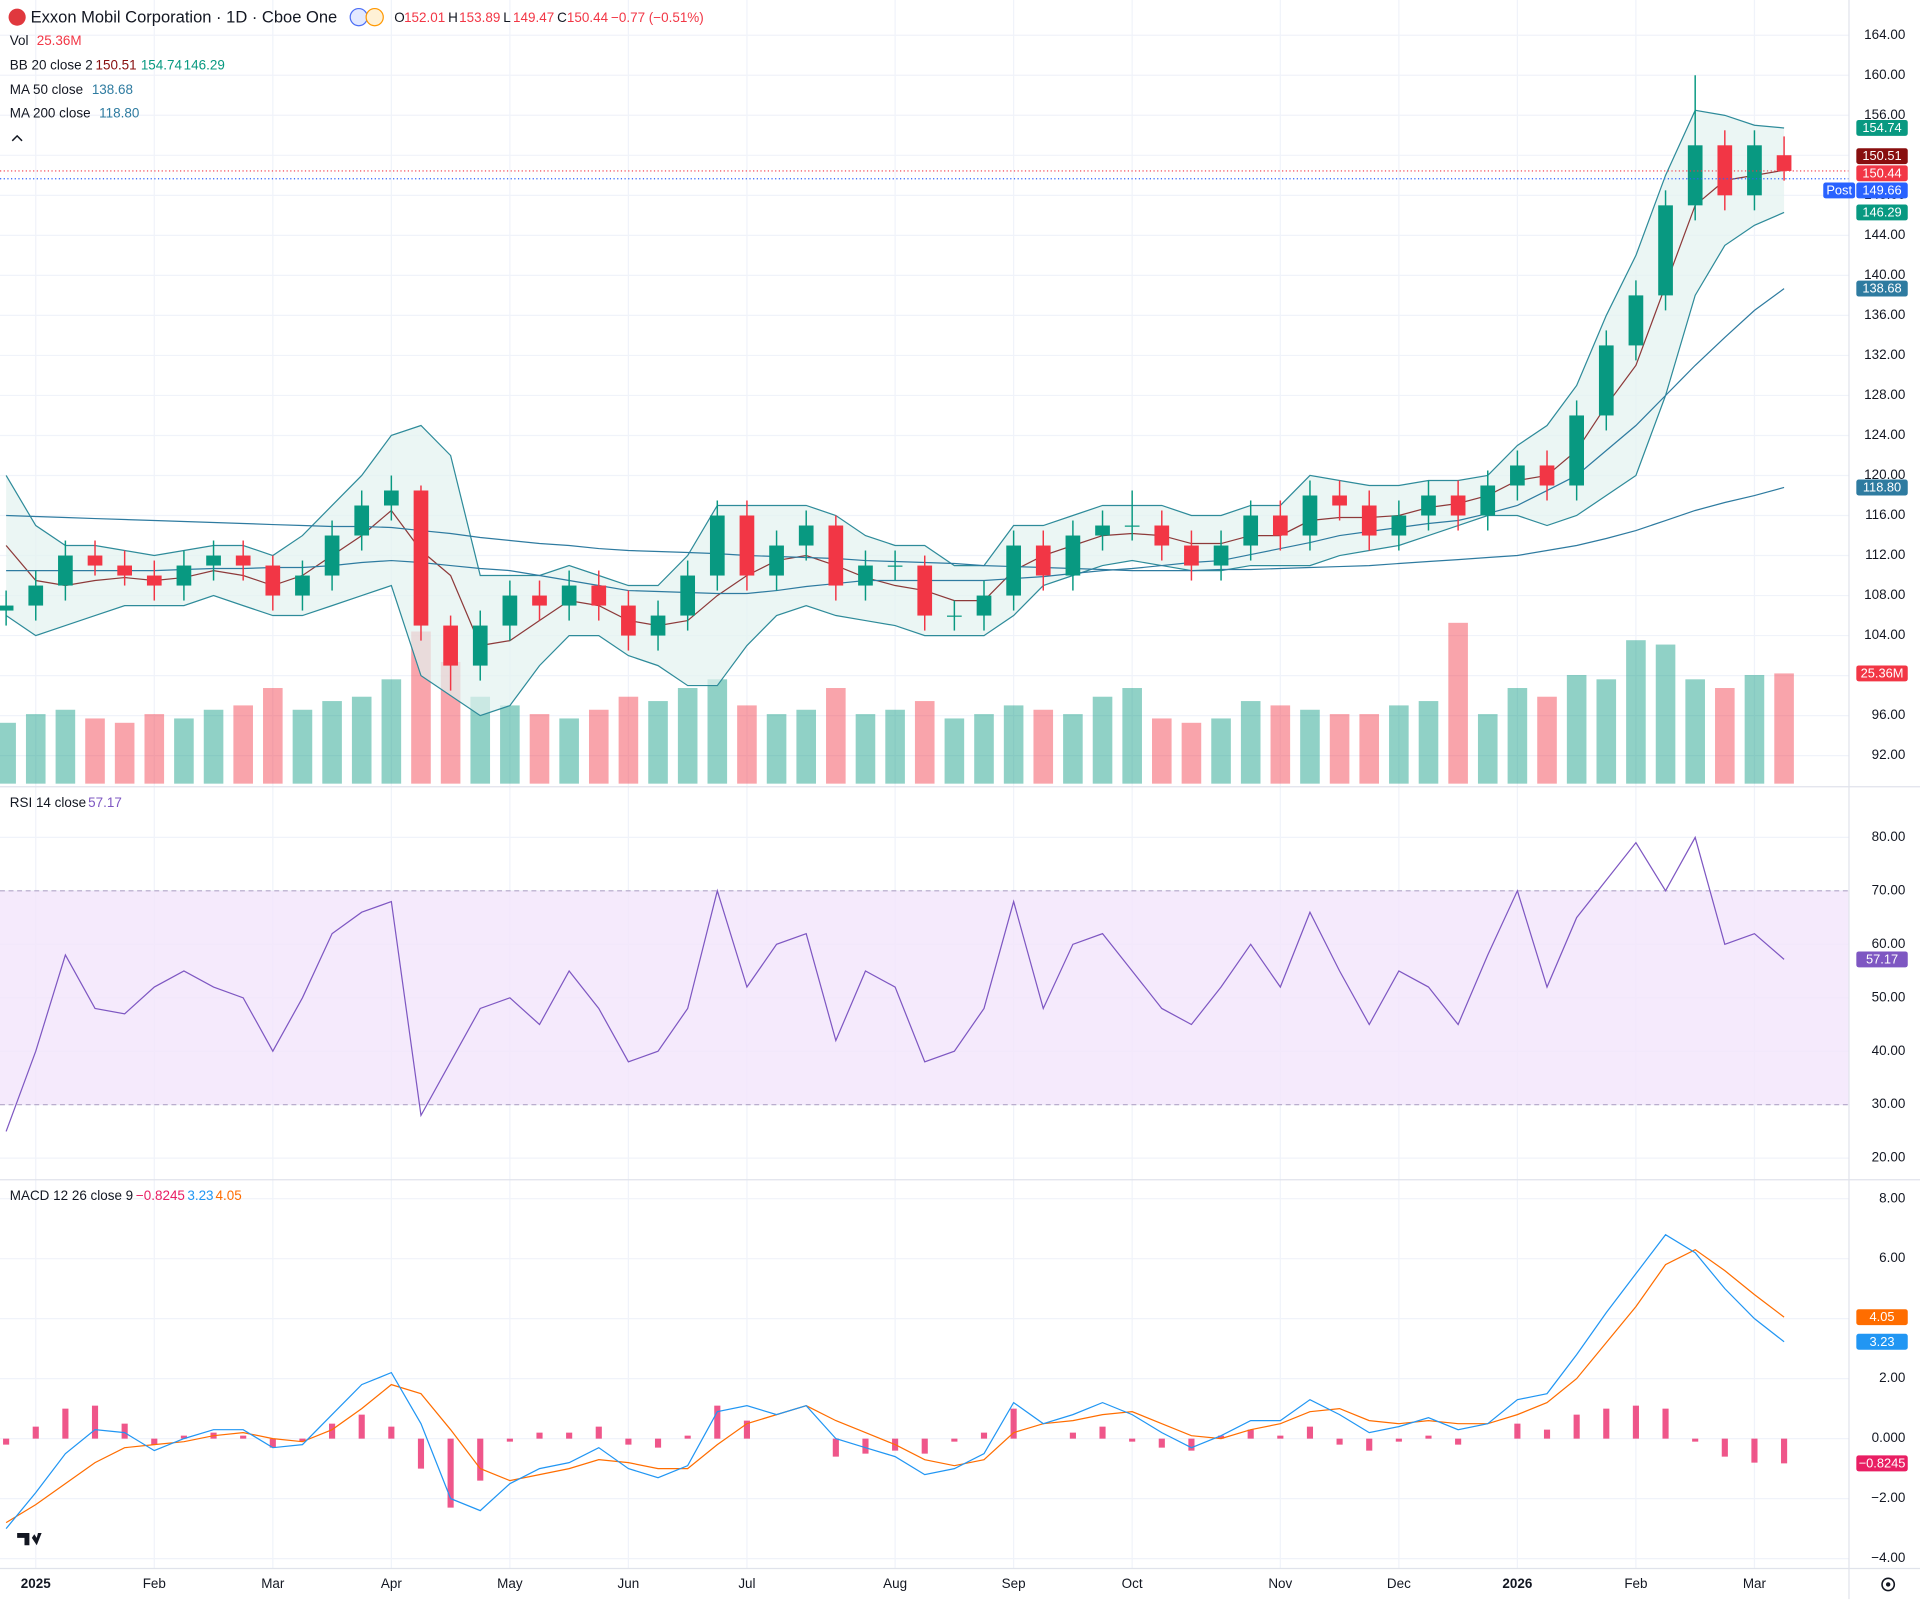 The width and height of the screenshot is (1920, 1600). Describe the element at coordinates (1885, 554) in the screenshot. I see `y-tick-label: 112.00` at that location.